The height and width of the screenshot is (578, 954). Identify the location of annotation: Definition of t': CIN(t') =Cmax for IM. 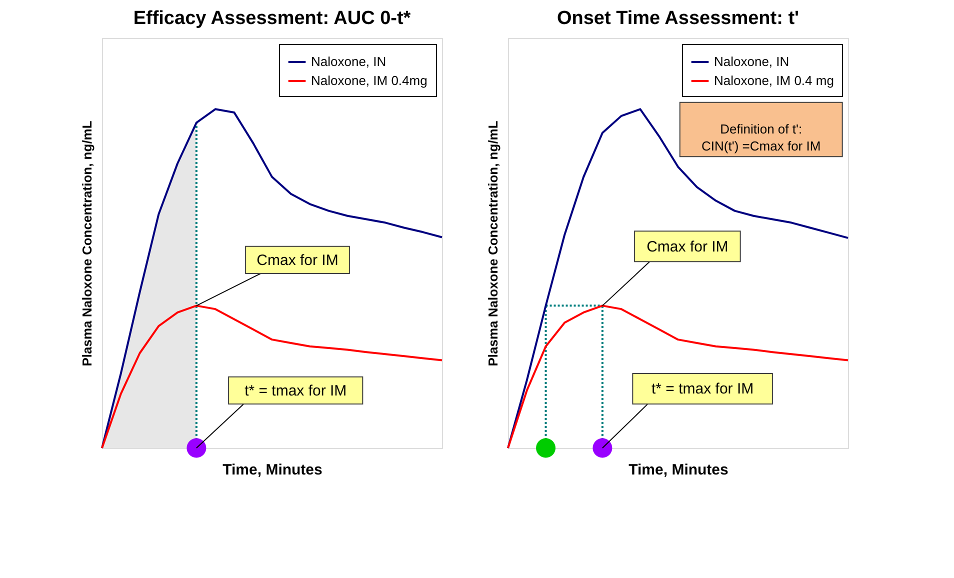
(761, 137).